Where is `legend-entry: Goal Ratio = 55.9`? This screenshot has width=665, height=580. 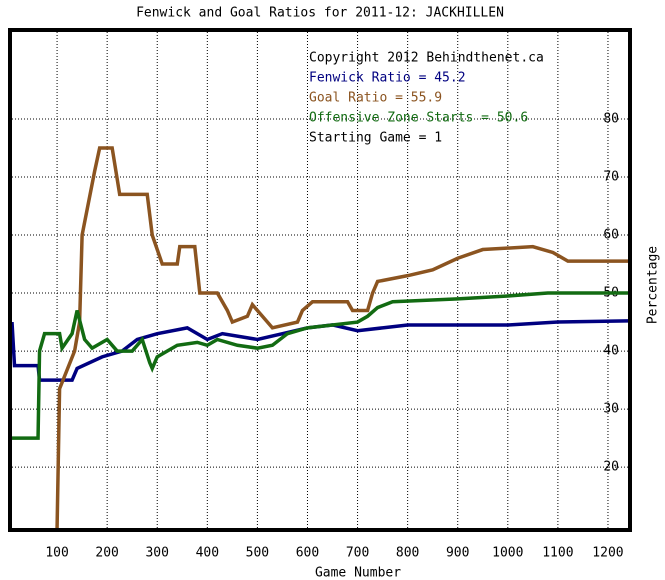
legend-entry: Goal Ratio = 55.9 is located at coordinates (375, 98).